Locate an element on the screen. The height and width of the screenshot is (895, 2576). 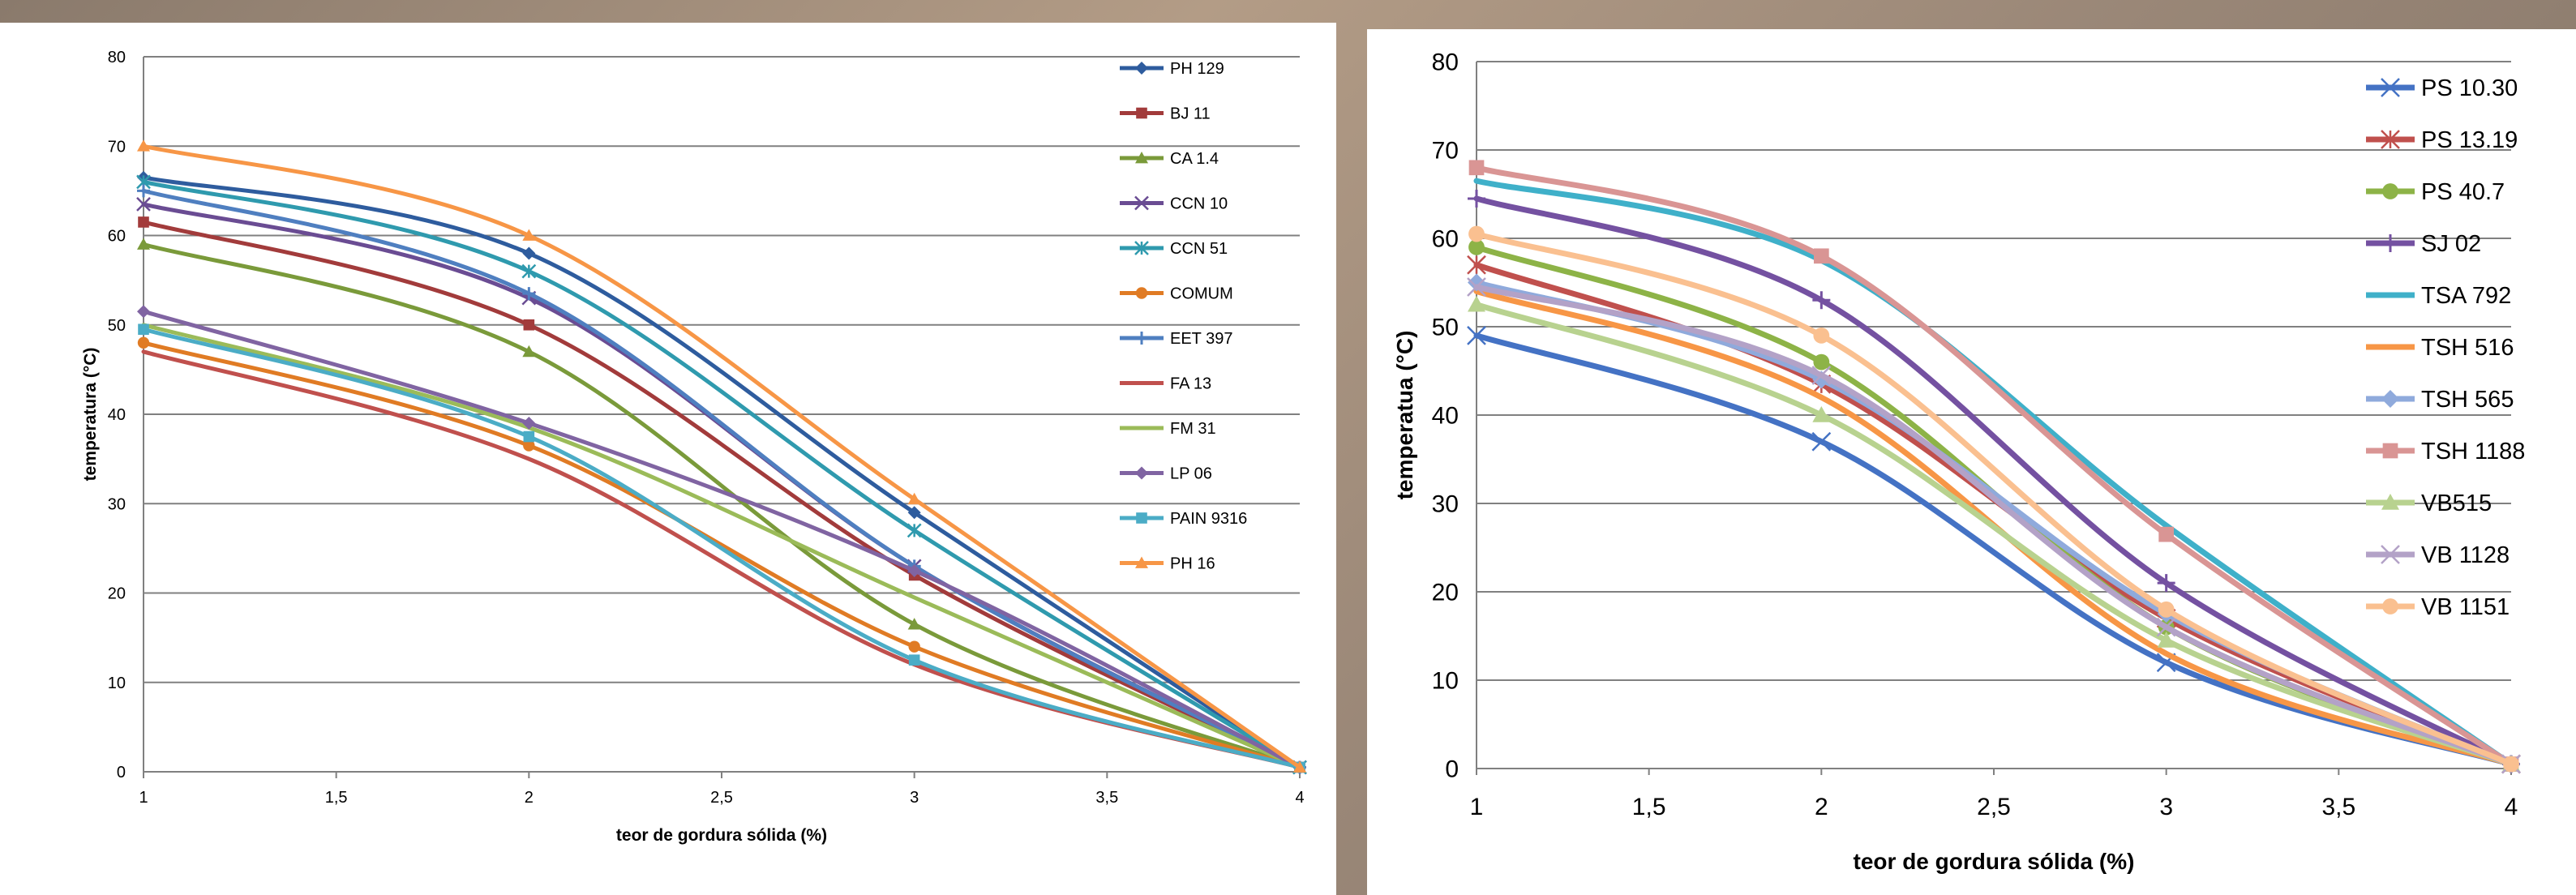
x-axis-title: teor de gordura sólida (%) is located at coordinates (721, 835).